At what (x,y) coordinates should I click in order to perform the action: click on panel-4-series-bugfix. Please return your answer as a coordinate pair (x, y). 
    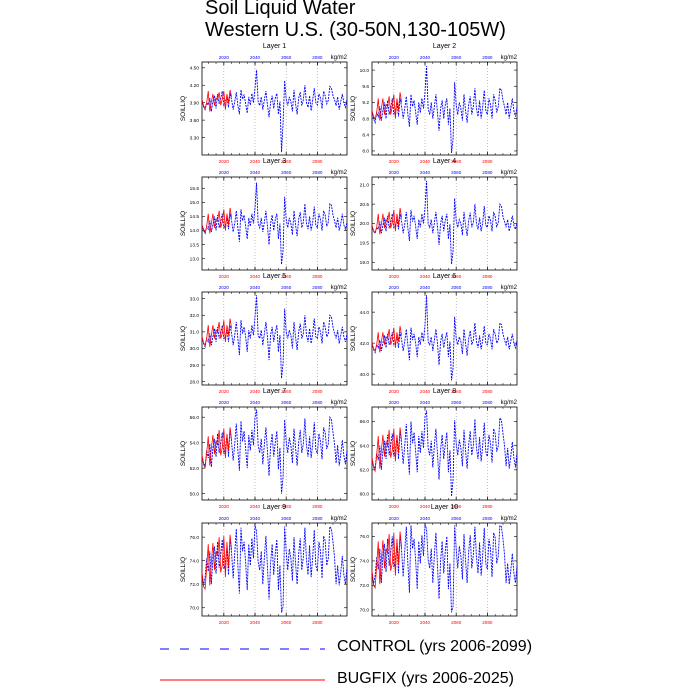
    Looking at the image, I should click on (387, 221).